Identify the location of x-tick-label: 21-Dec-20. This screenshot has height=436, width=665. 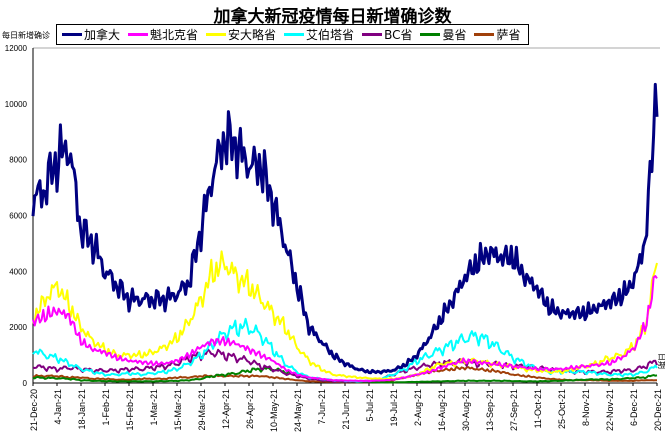
(34, 410).